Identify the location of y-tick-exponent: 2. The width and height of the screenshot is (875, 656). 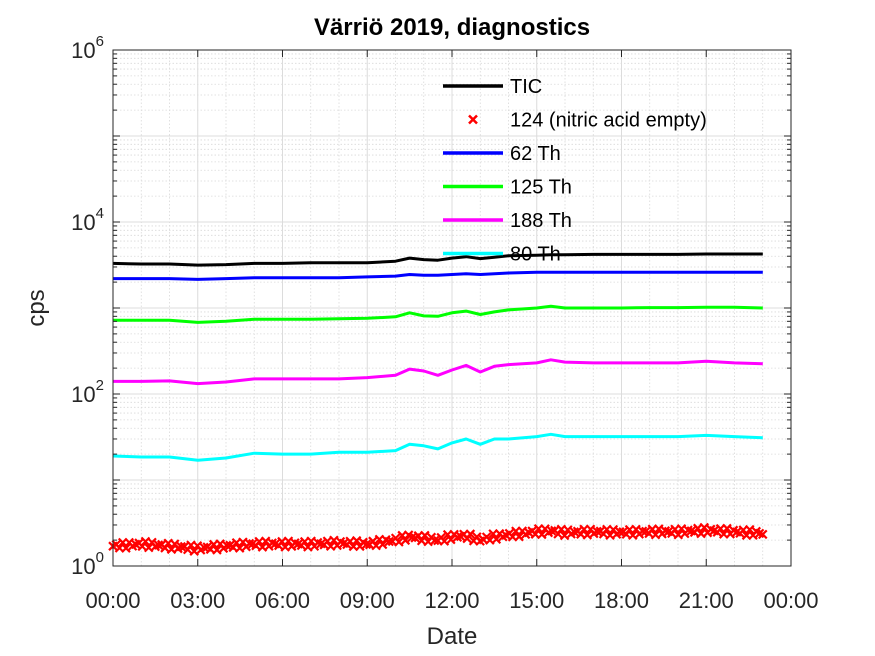
(100, 385).